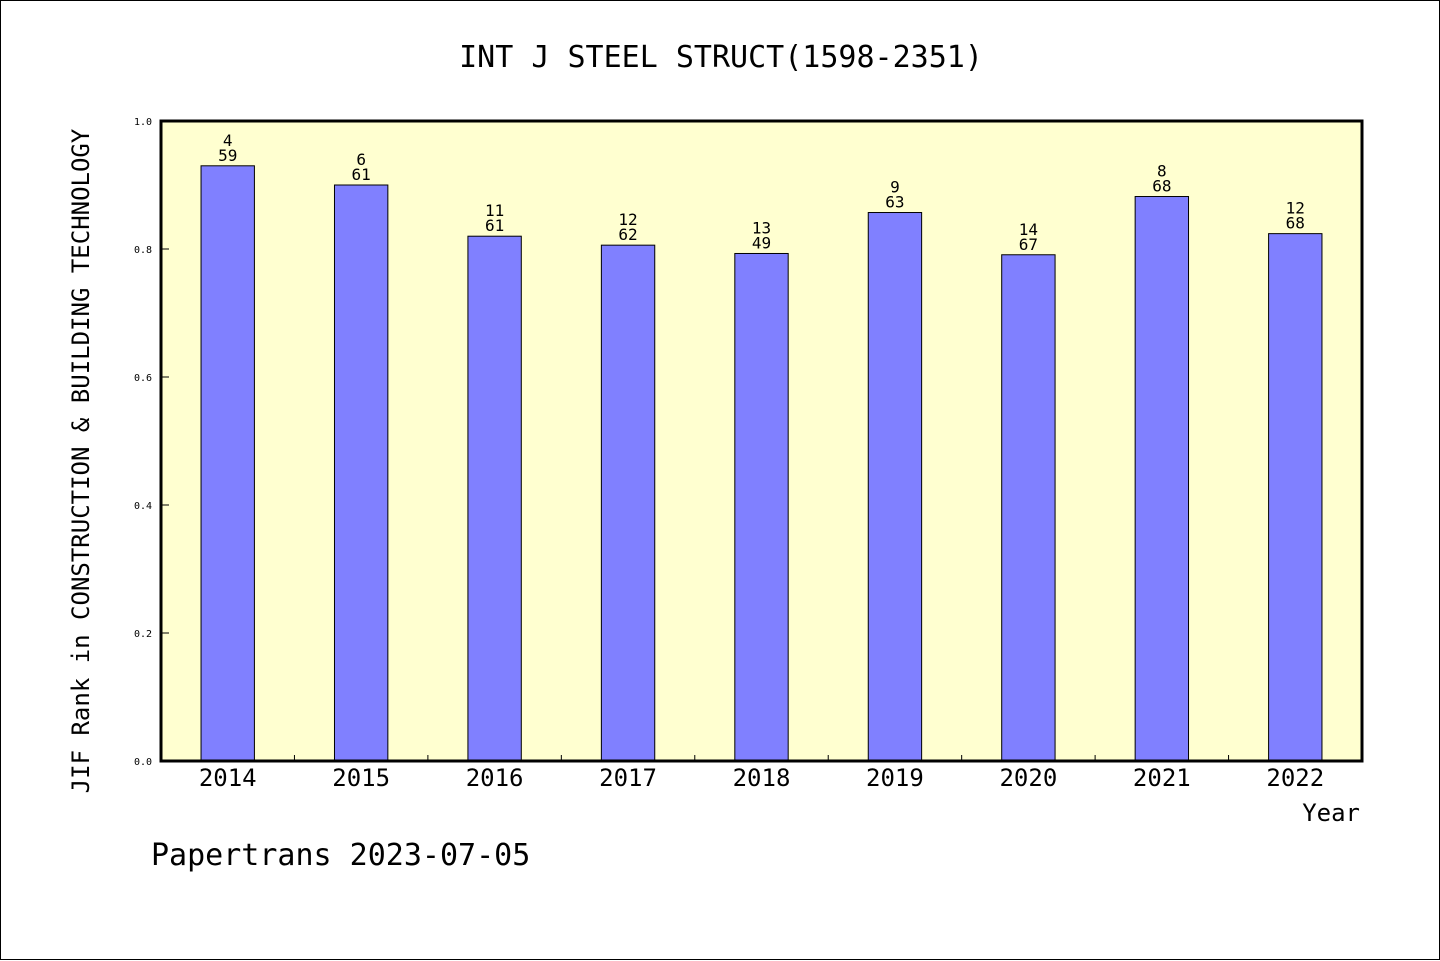  Describe the element at coordinates (1028, 244) in the screenshot. I see `bar-total-label: 67` at that location.